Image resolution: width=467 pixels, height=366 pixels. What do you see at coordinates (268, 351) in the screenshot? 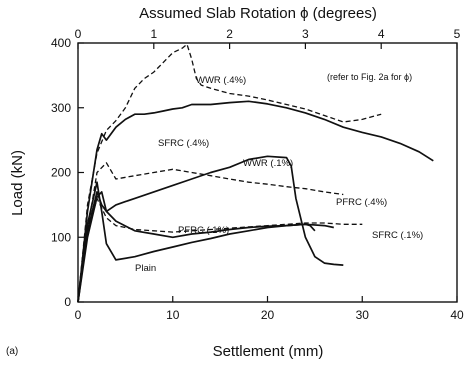
I see `x-axis-title: Settlement (mm)` at bounding box center [268, 351].